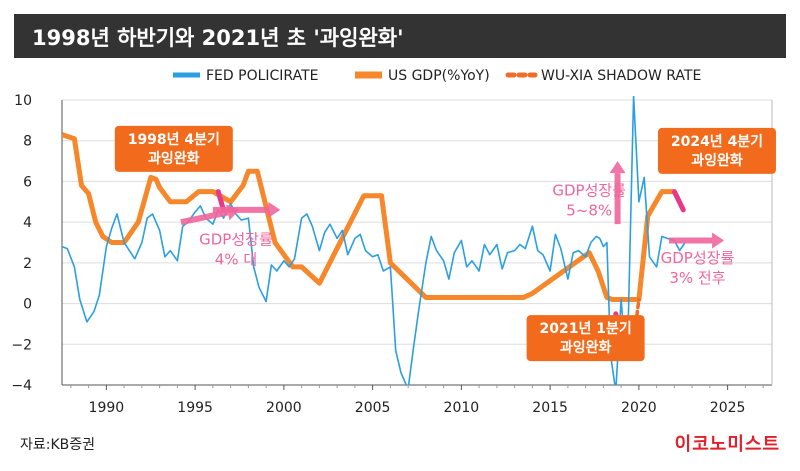  Describe the element at coordinates (195, 408) in the screenshot. I see `x-tick-label: 1995` at that location.